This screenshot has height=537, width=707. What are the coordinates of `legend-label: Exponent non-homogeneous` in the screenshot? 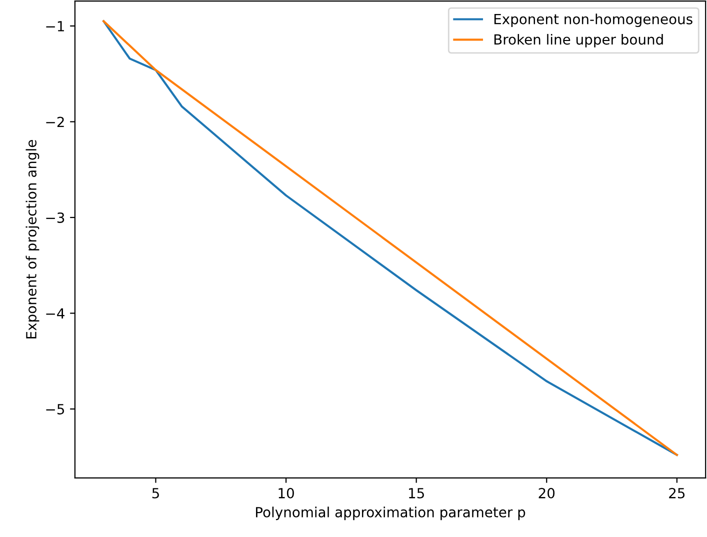 It's located at (593, 21).